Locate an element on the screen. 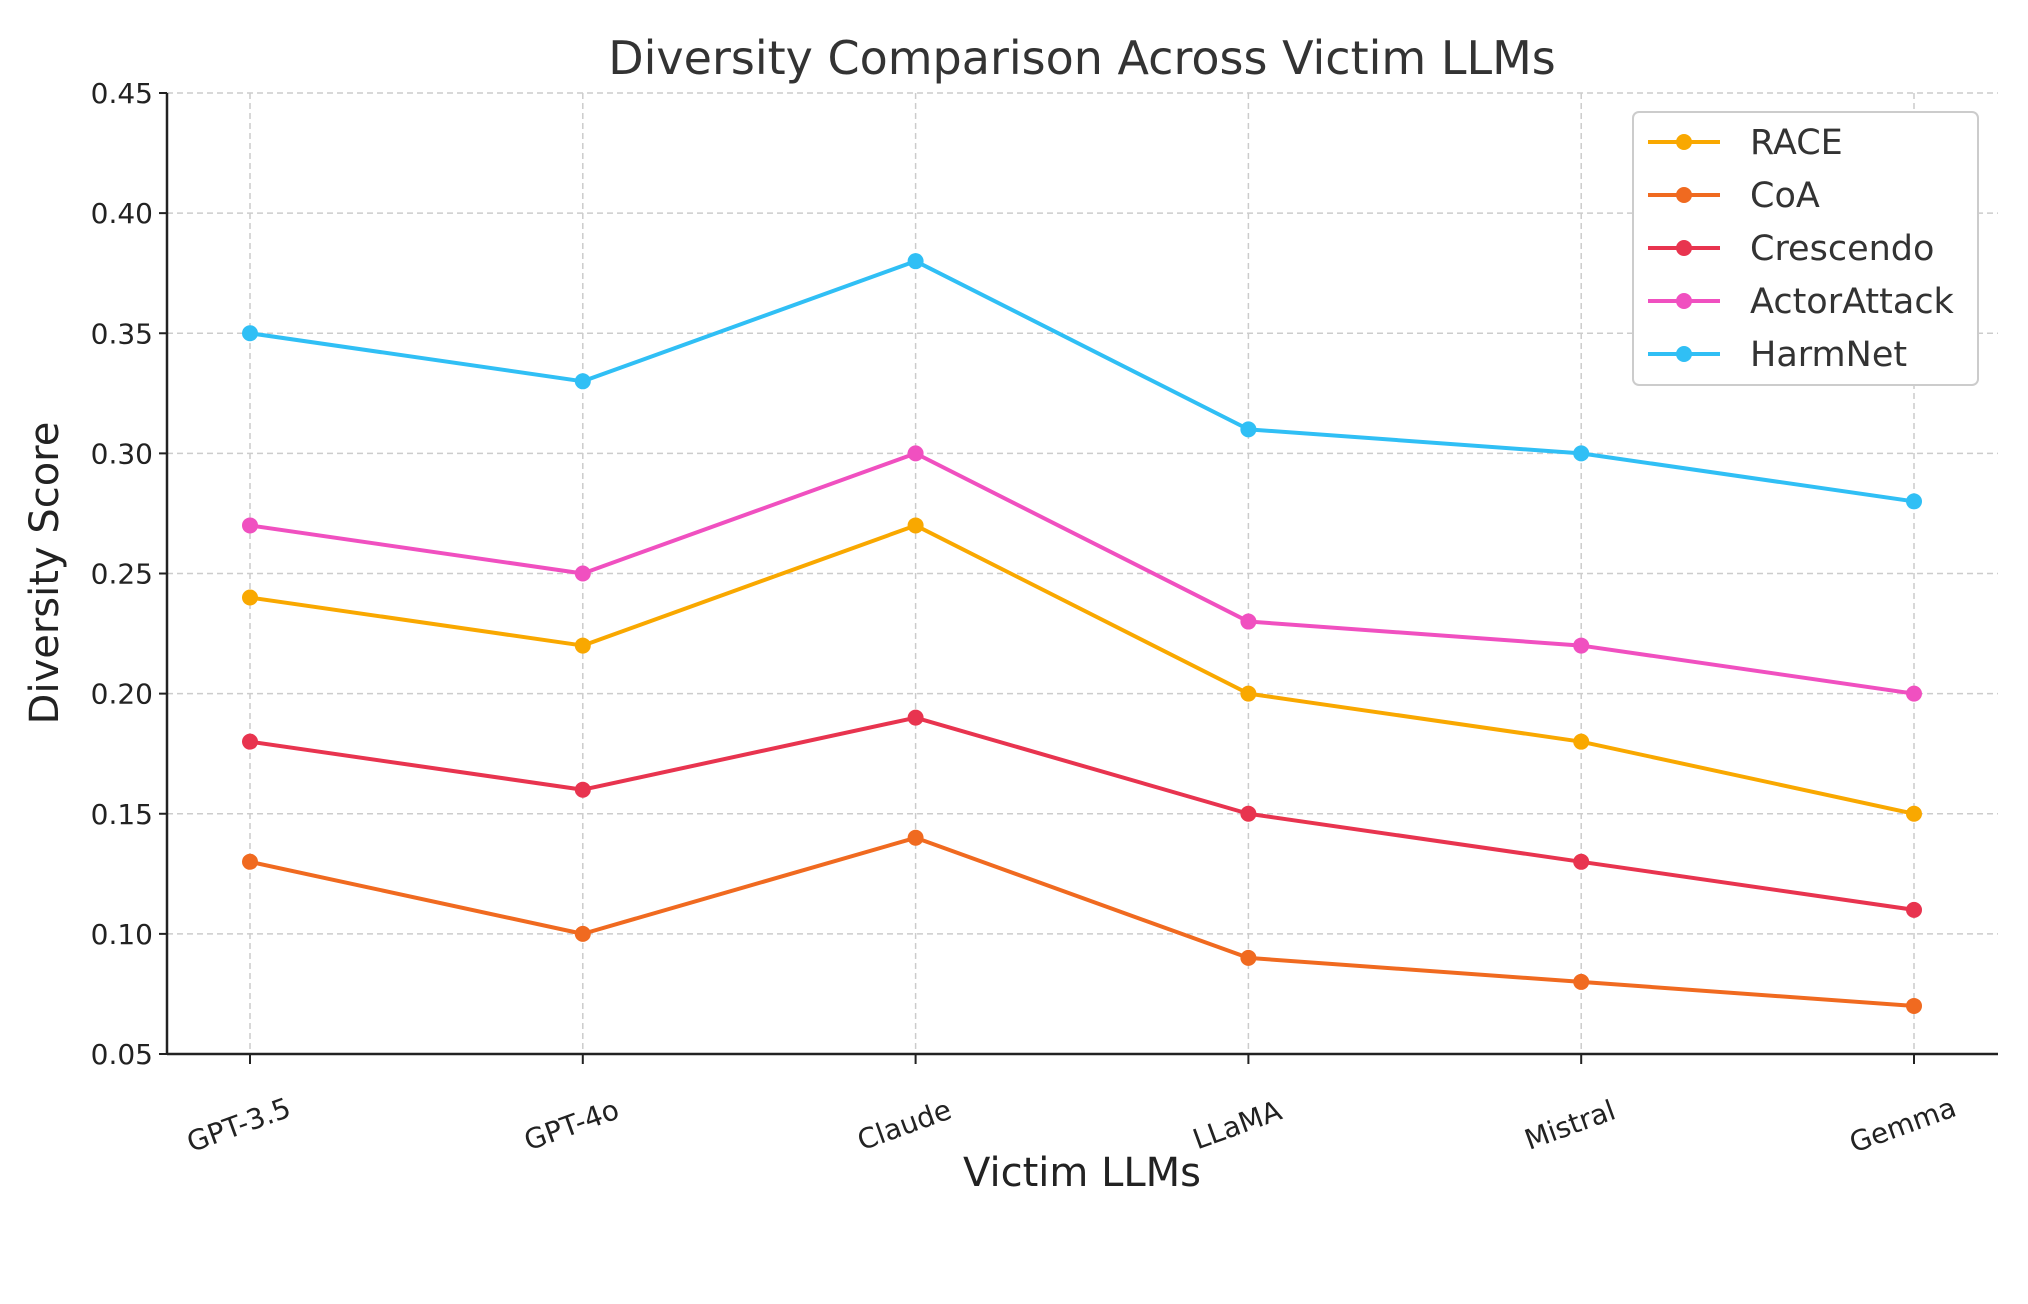 The image size is (2028, 1304). legend-label: RACE is located at coordinates (1796, 143).